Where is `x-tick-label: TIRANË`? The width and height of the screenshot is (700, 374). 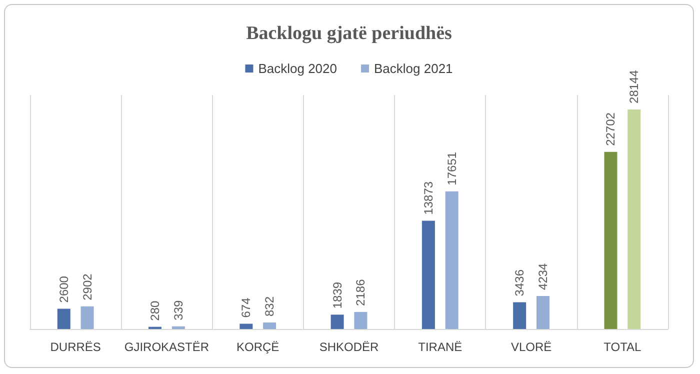
x-tick-label: TIRANË is located at coordinates (440, 347).